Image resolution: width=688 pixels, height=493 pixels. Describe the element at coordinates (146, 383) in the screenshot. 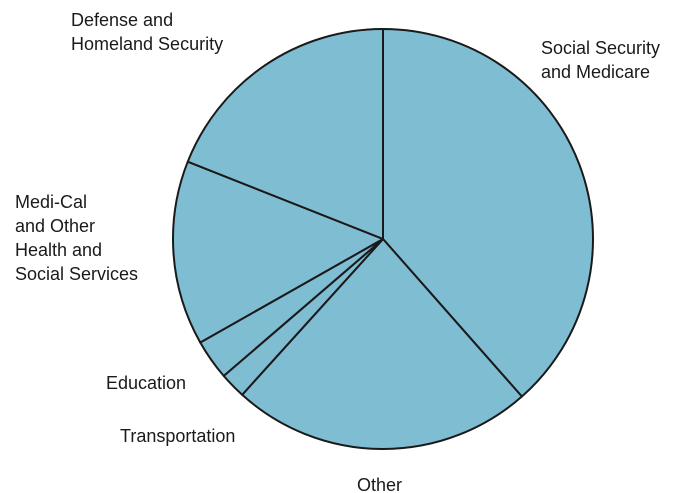

I see `label-education: Education` at that location.